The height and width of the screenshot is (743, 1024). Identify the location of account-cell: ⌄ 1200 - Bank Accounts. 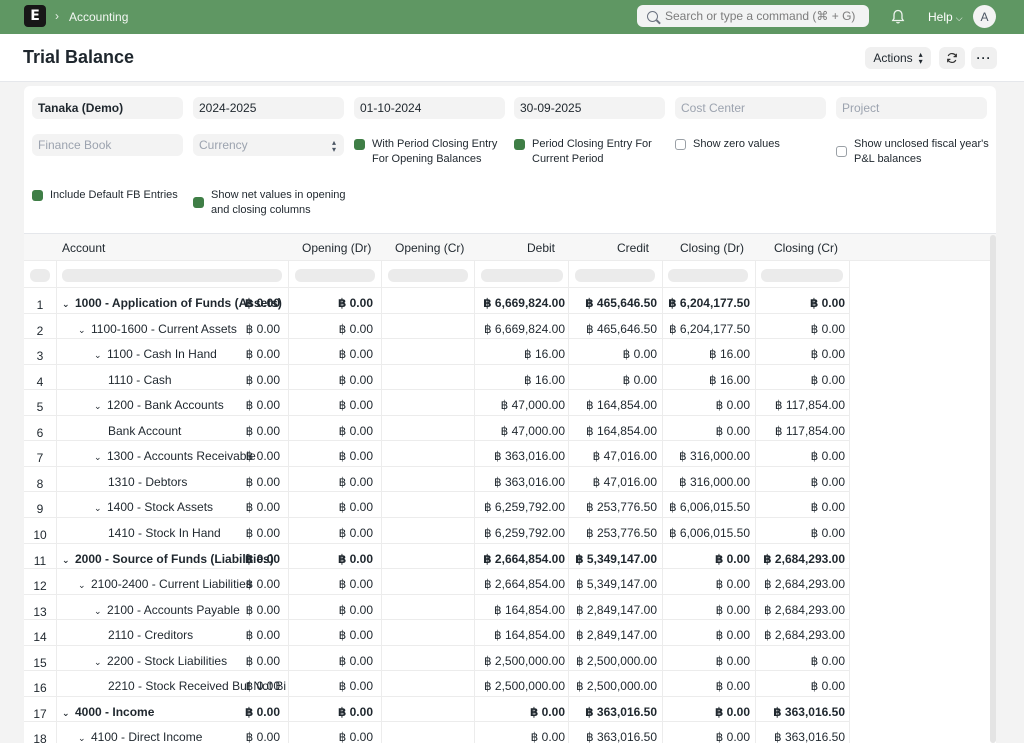
(190, 405).